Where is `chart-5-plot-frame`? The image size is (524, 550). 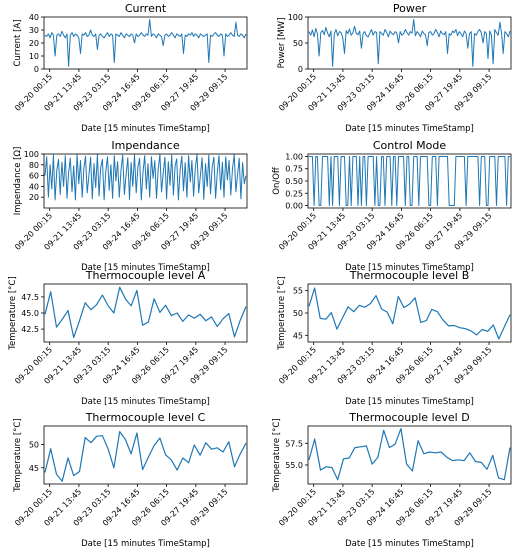
chart-5-plot-frame is located at coordinates (145, 313).